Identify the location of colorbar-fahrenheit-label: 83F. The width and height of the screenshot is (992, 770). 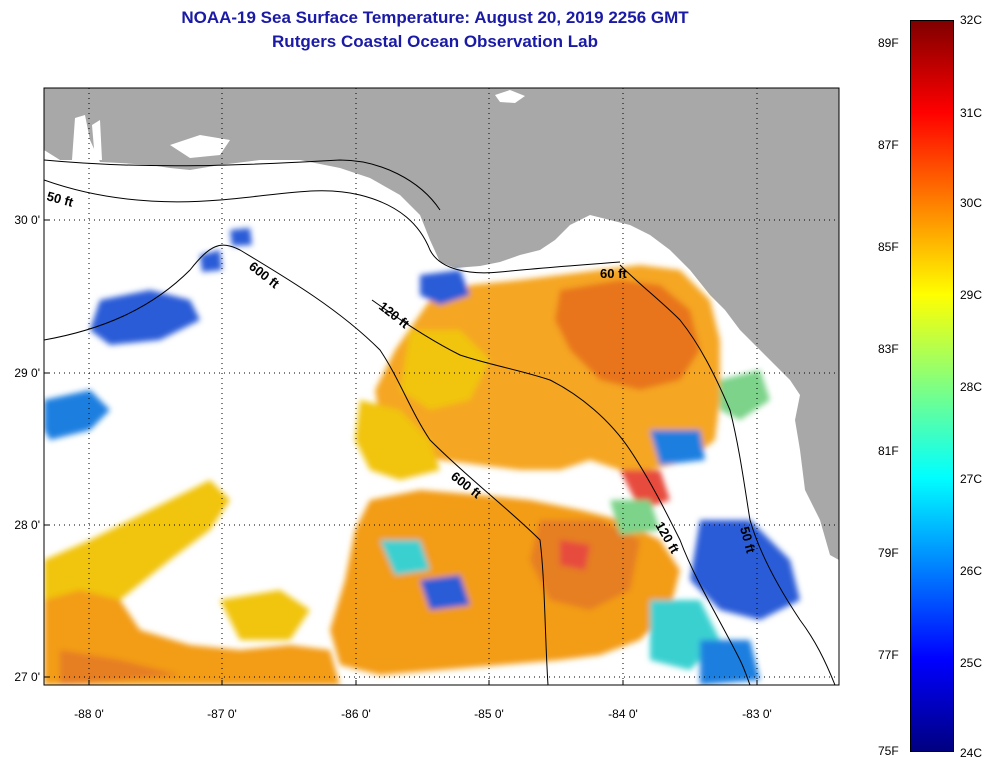
(888, 349).